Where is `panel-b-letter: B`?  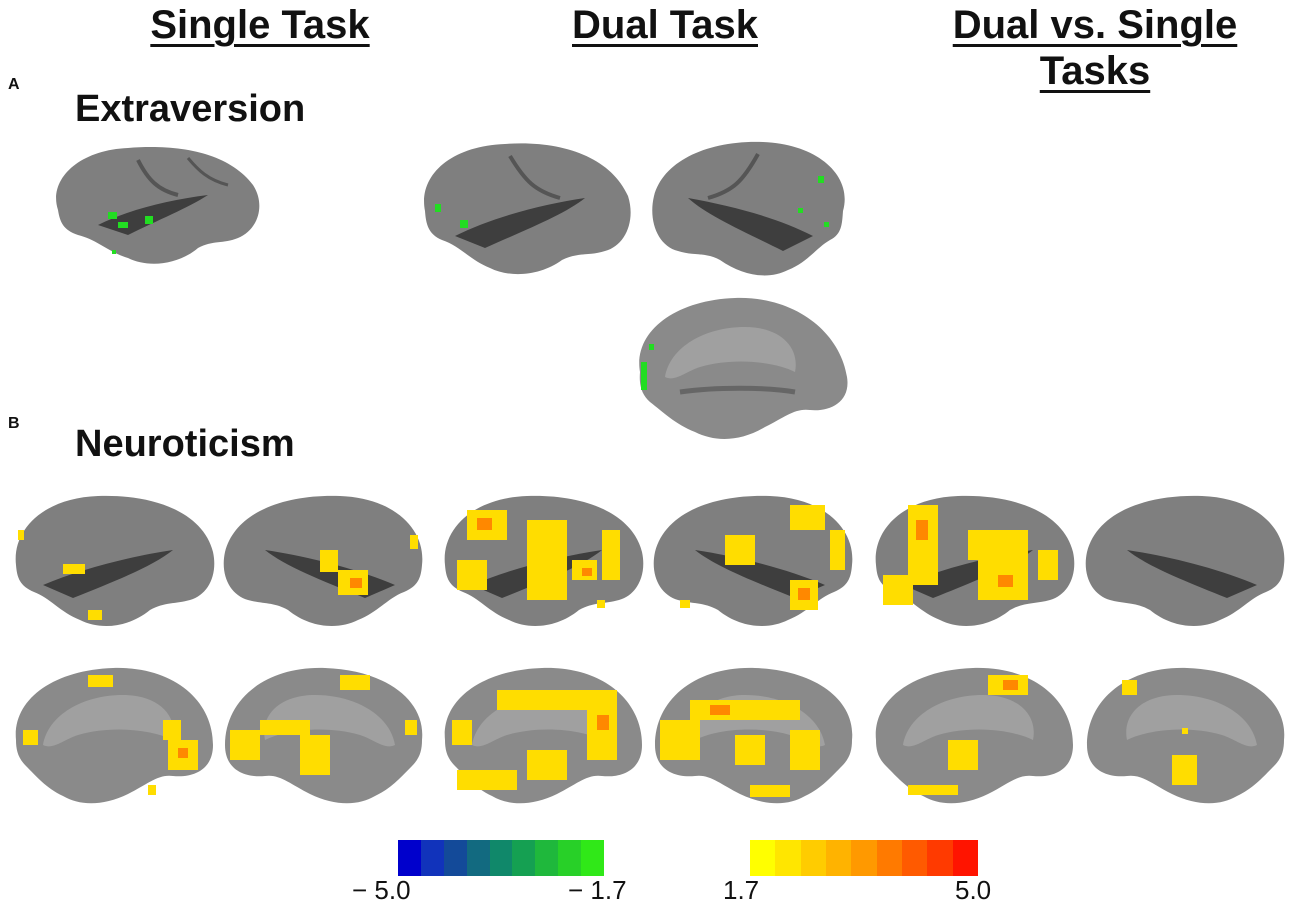 panel-b-letter: B is located at coordinates (14, 423).